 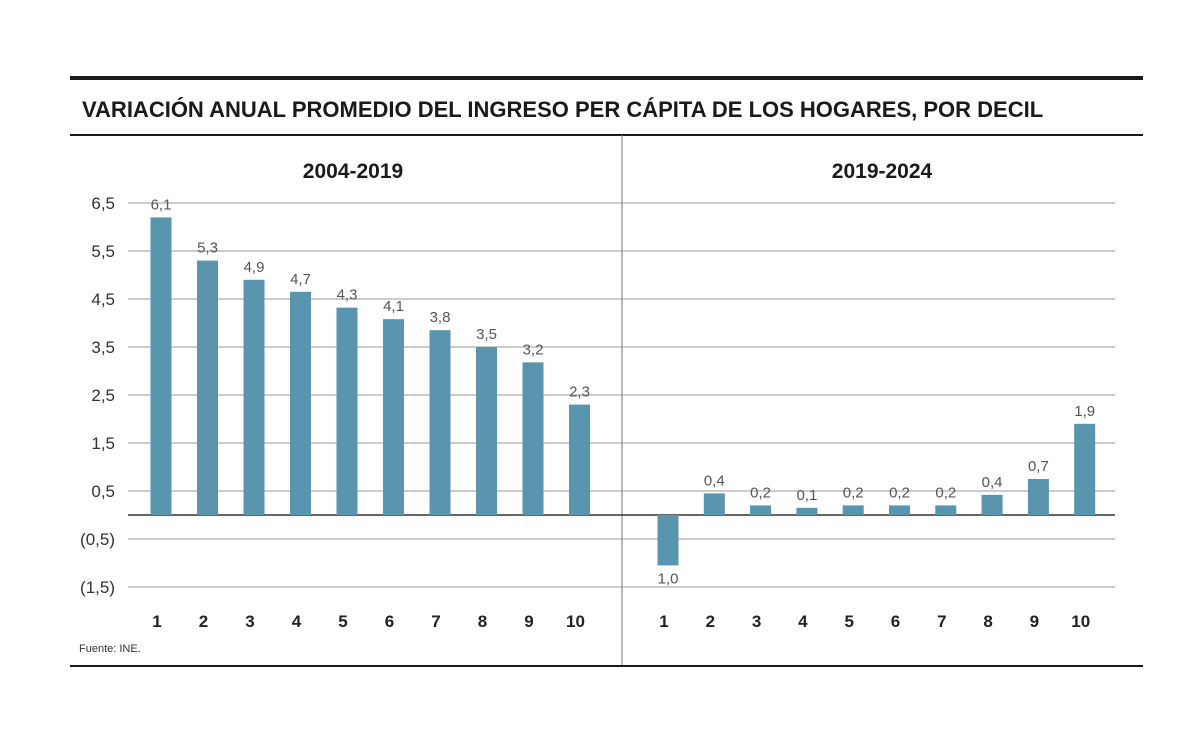 I want to click on y-tick-label: 4,5, so click(x=103, y=299).